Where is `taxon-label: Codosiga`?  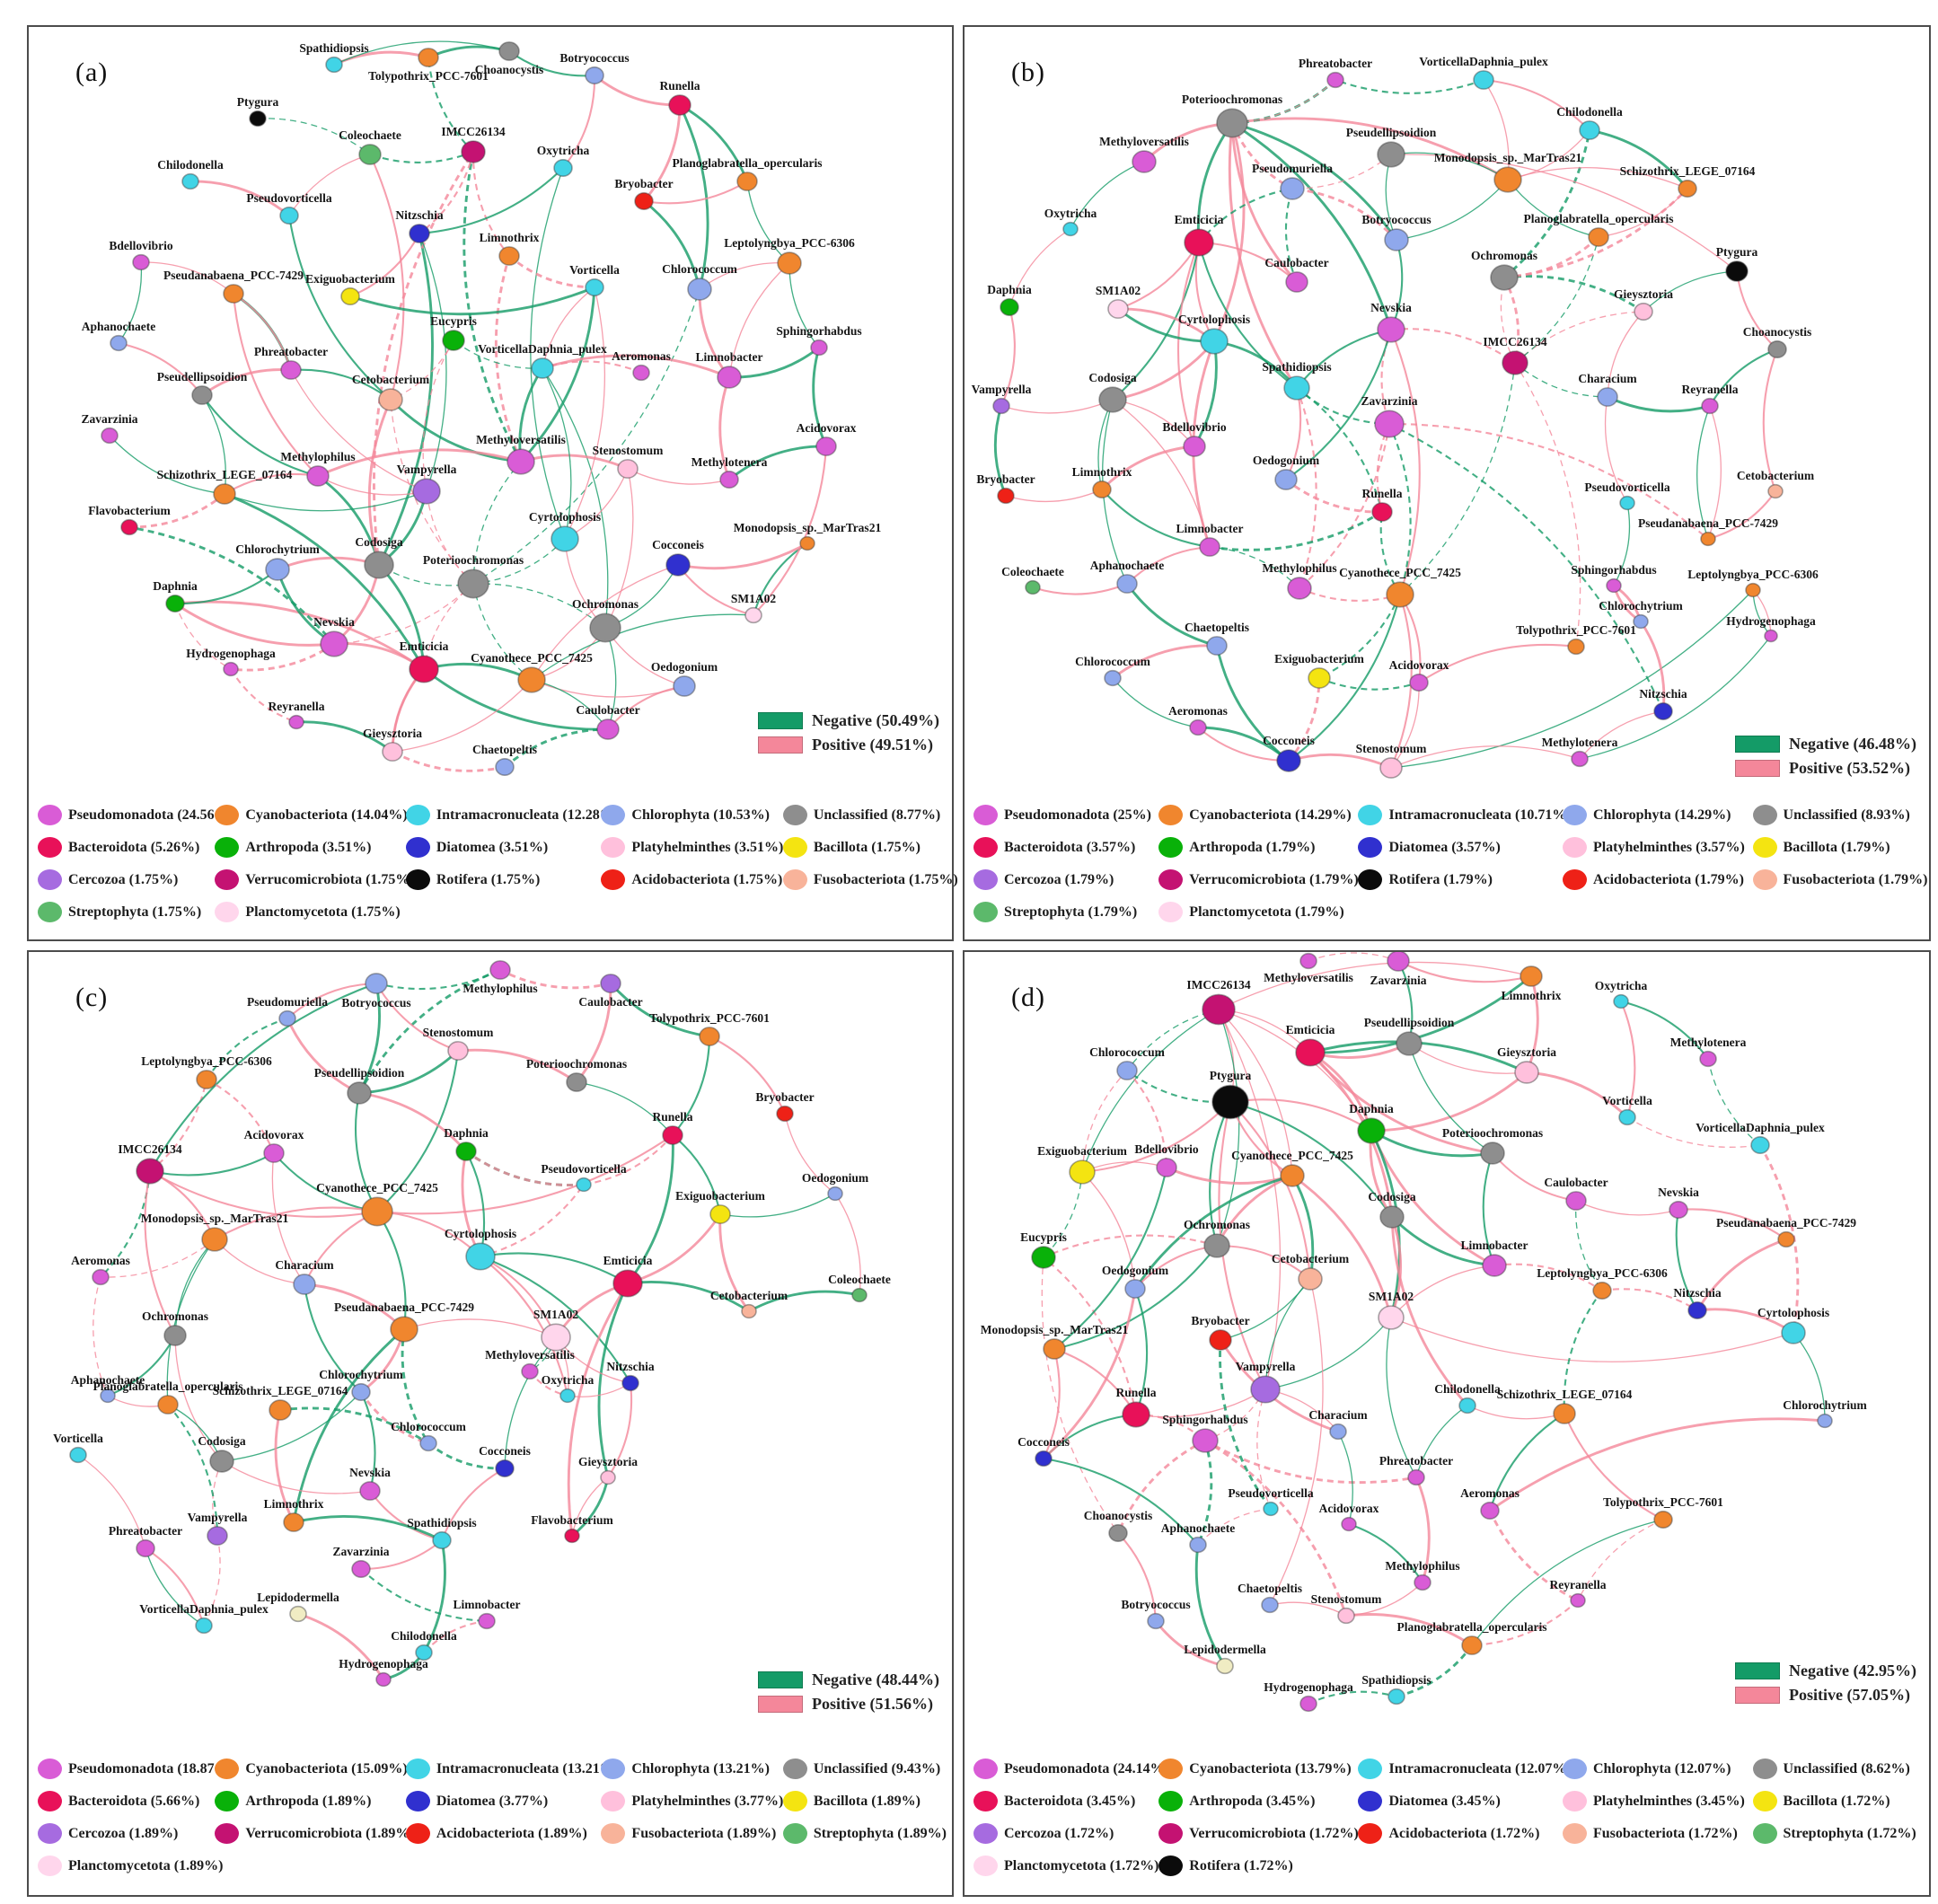 taxon-label: Codosiga is located at coordinates (379, 542).